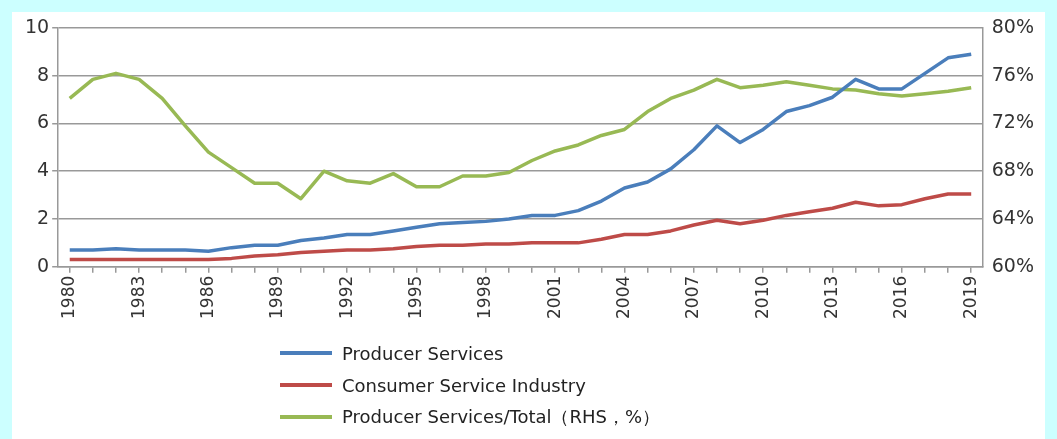  I want to click on y2-tick-label: 76%, so click(1012, 73).